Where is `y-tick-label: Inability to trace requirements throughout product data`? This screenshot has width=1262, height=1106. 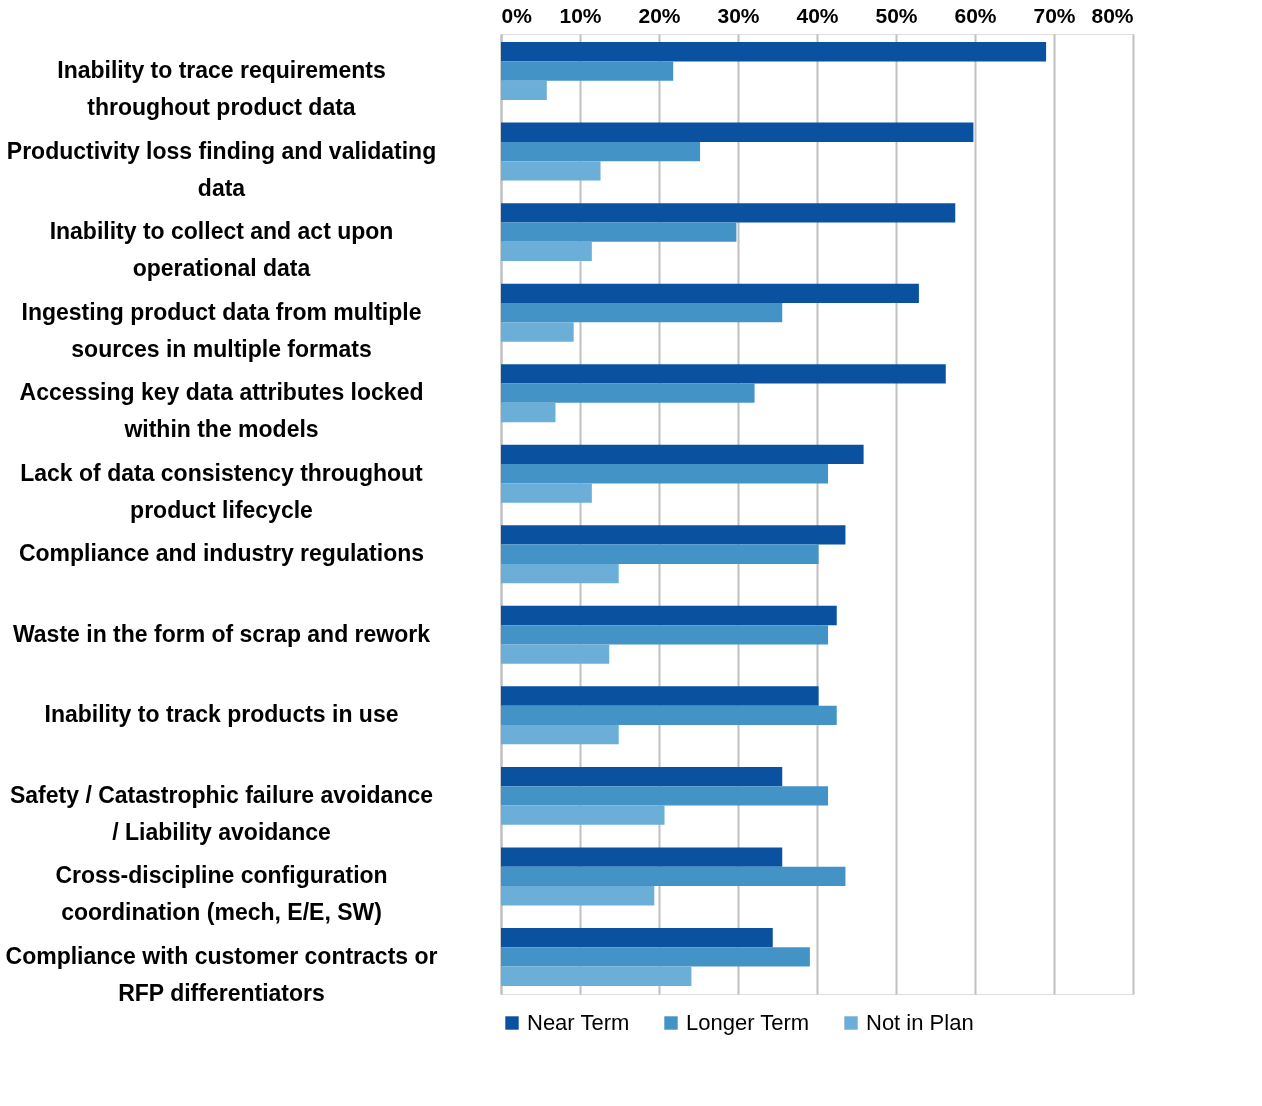 y-tick-label: Inability to trace requirements throughout product data is located at coordinates (221, 89).